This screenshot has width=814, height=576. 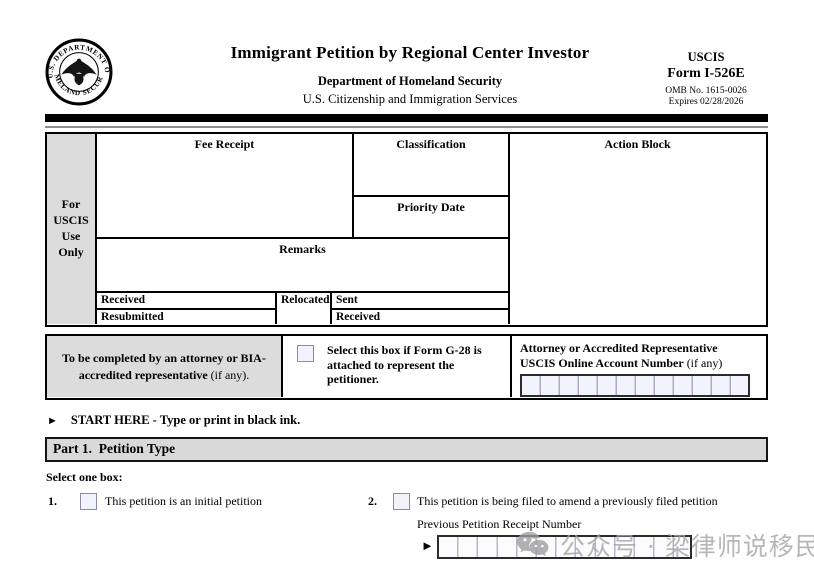 I want to click on remarks-cell: Remarks, so click(x=302, y=264).